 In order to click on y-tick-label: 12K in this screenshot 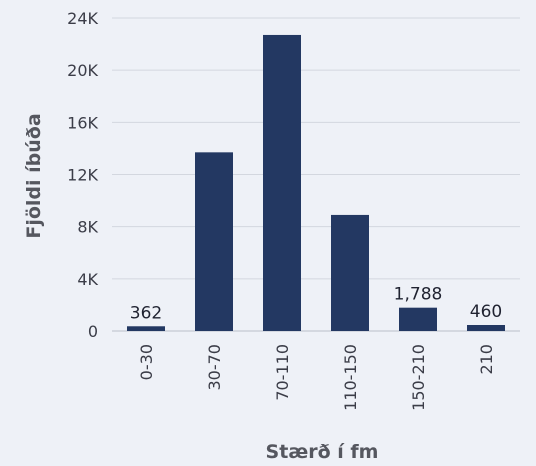, I will do `click(82, 175)`.